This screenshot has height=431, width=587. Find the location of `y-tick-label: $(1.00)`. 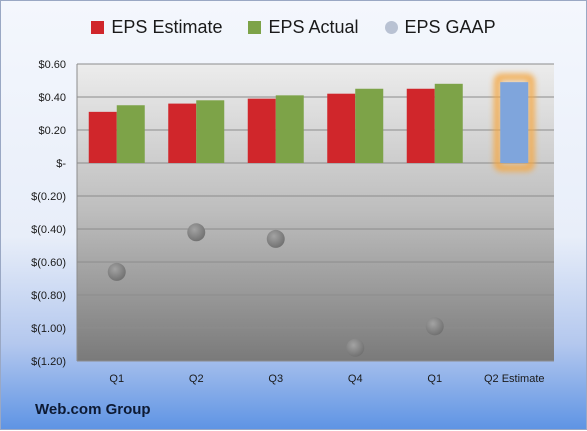

y-tick-label: $(1.00) is located at coordinates (48, 329).